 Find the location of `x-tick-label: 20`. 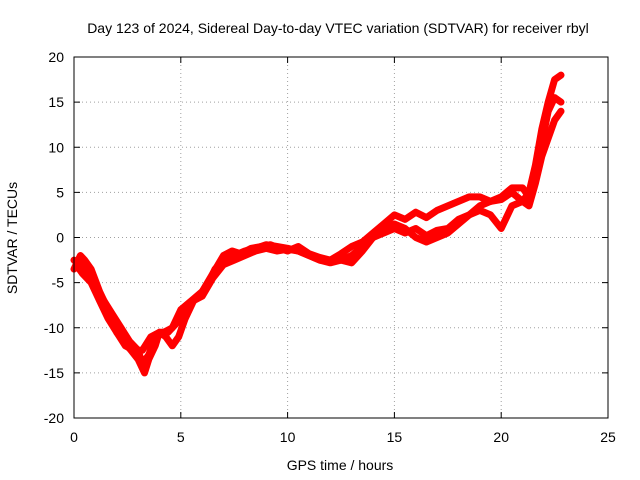

x-tick-label: 20 is located at coordinates (501, 437).